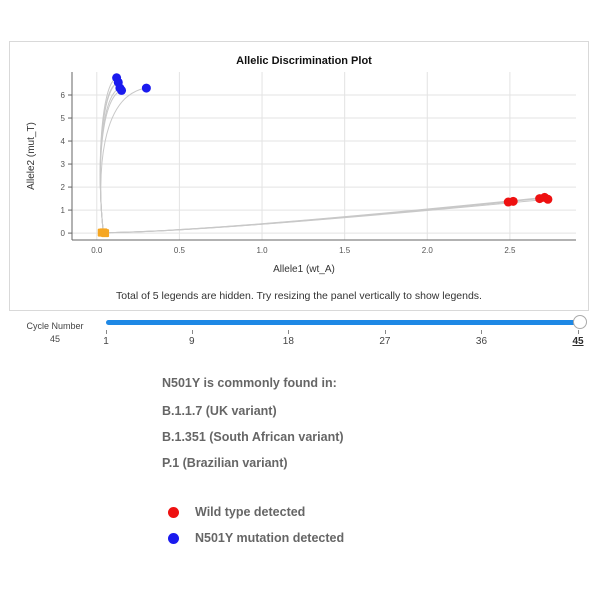 This screenshot has height=600, width=600. Describe the element at coordinates (180, 250) in the screenshot. I see `x-tick-label: 0.5` at that location.